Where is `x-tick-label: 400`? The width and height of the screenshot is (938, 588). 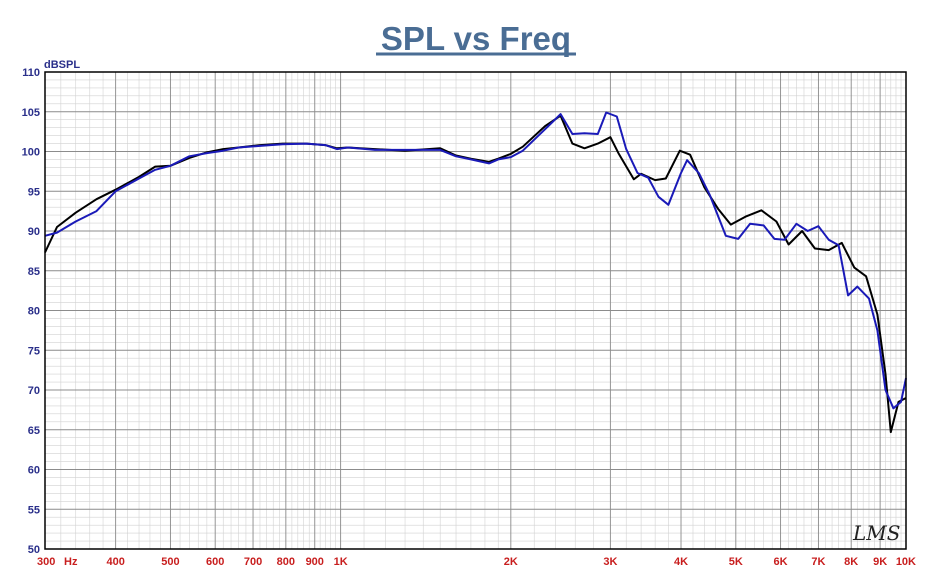
x-tick-label: 400 is located at coordinates (115, 562).